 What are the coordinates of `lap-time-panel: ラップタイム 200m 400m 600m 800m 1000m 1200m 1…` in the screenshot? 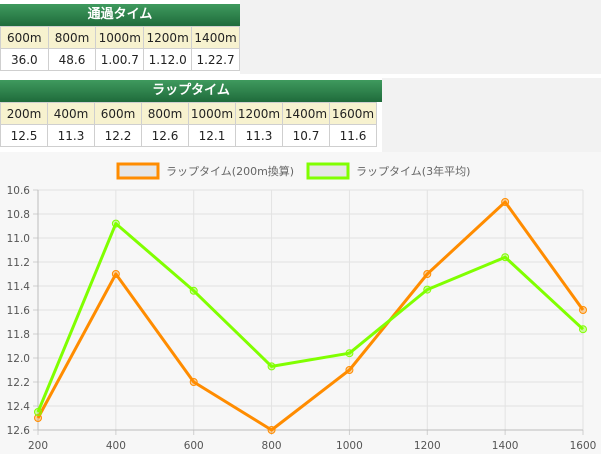 It's located at (191, 113).